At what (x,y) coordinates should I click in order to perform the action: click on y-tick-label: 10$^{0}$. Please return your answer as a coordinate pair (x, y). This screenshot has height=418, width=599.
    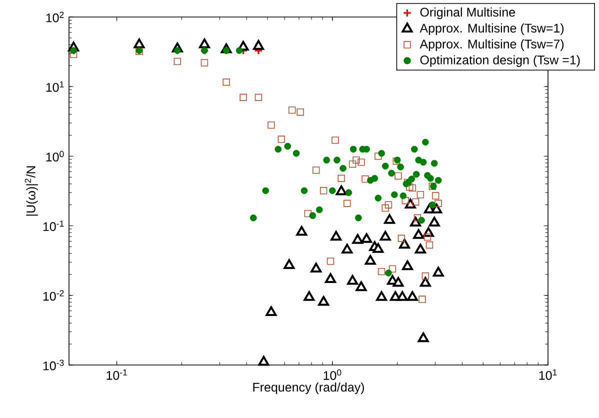
    Looking at the image, I should click on (55, 156).